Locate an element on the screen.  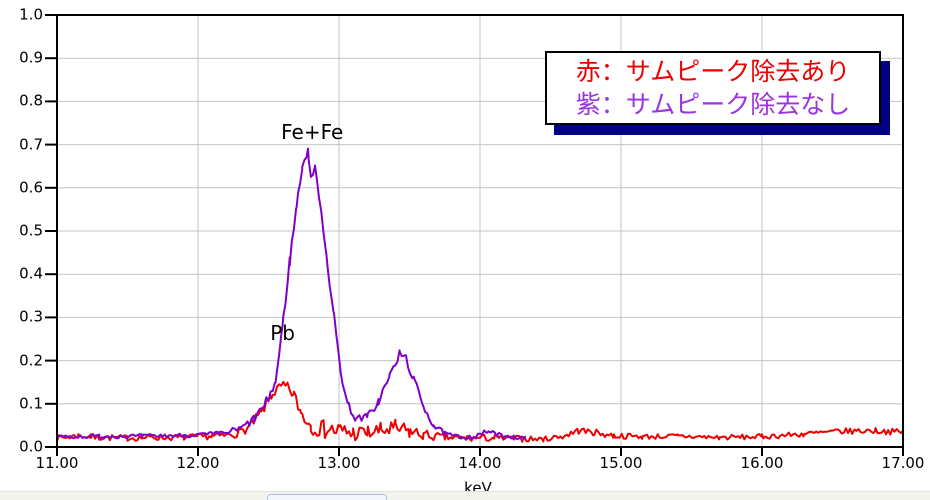
x-tick-label: 14.00 is located at coordinates (480, 463).